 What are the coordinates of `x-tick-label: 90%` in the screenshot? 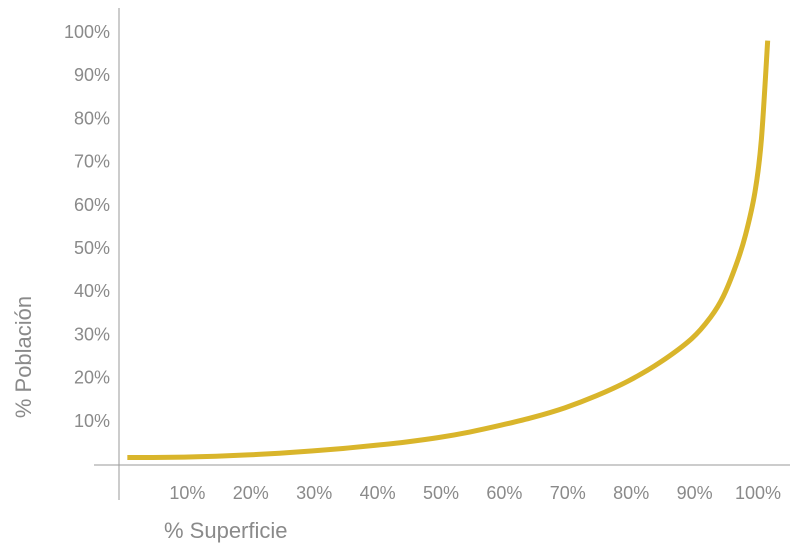 It's located at (695, 493).